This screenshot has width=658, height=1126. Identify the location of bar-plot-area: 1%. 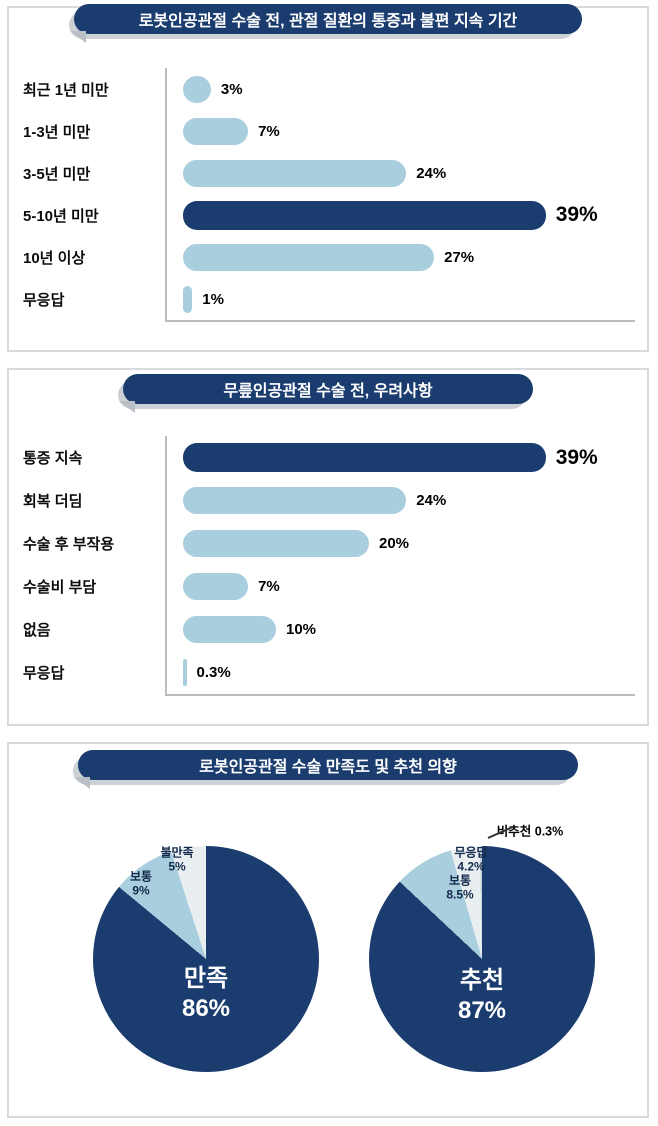
(400, 299).